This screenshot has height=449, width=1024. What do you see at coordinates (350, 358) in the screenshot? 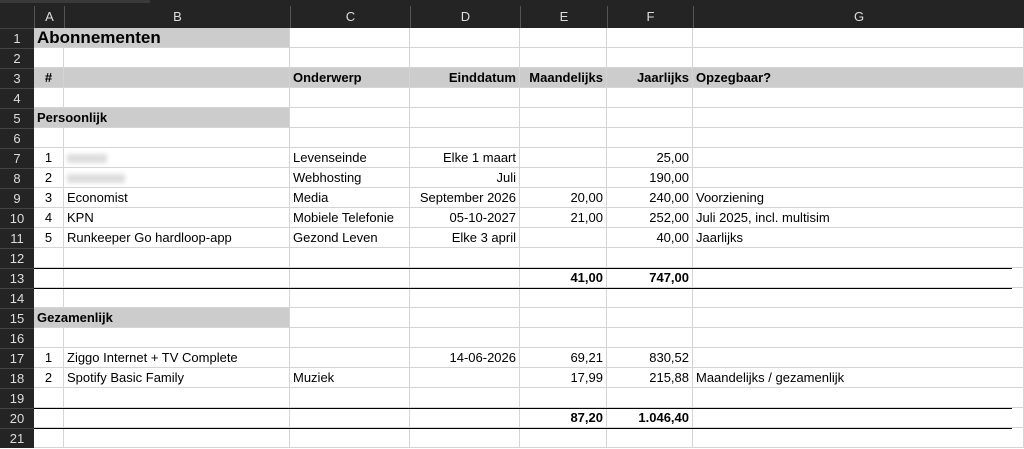
I see `cell-C17` at bounding box center [350, 358].